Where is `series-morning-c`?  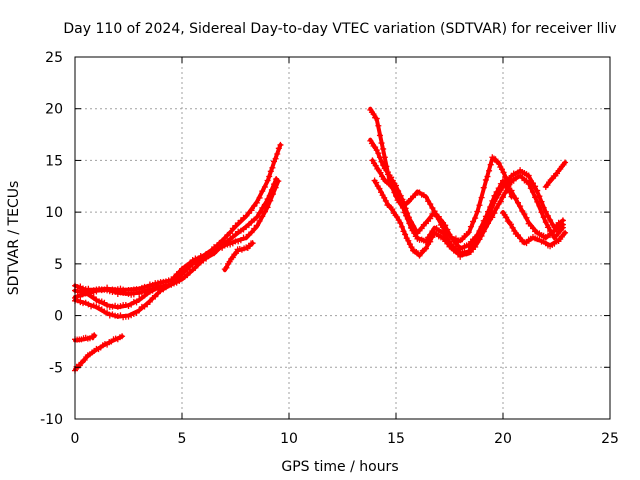 series-morning-c is located at coordinates (177, 249).